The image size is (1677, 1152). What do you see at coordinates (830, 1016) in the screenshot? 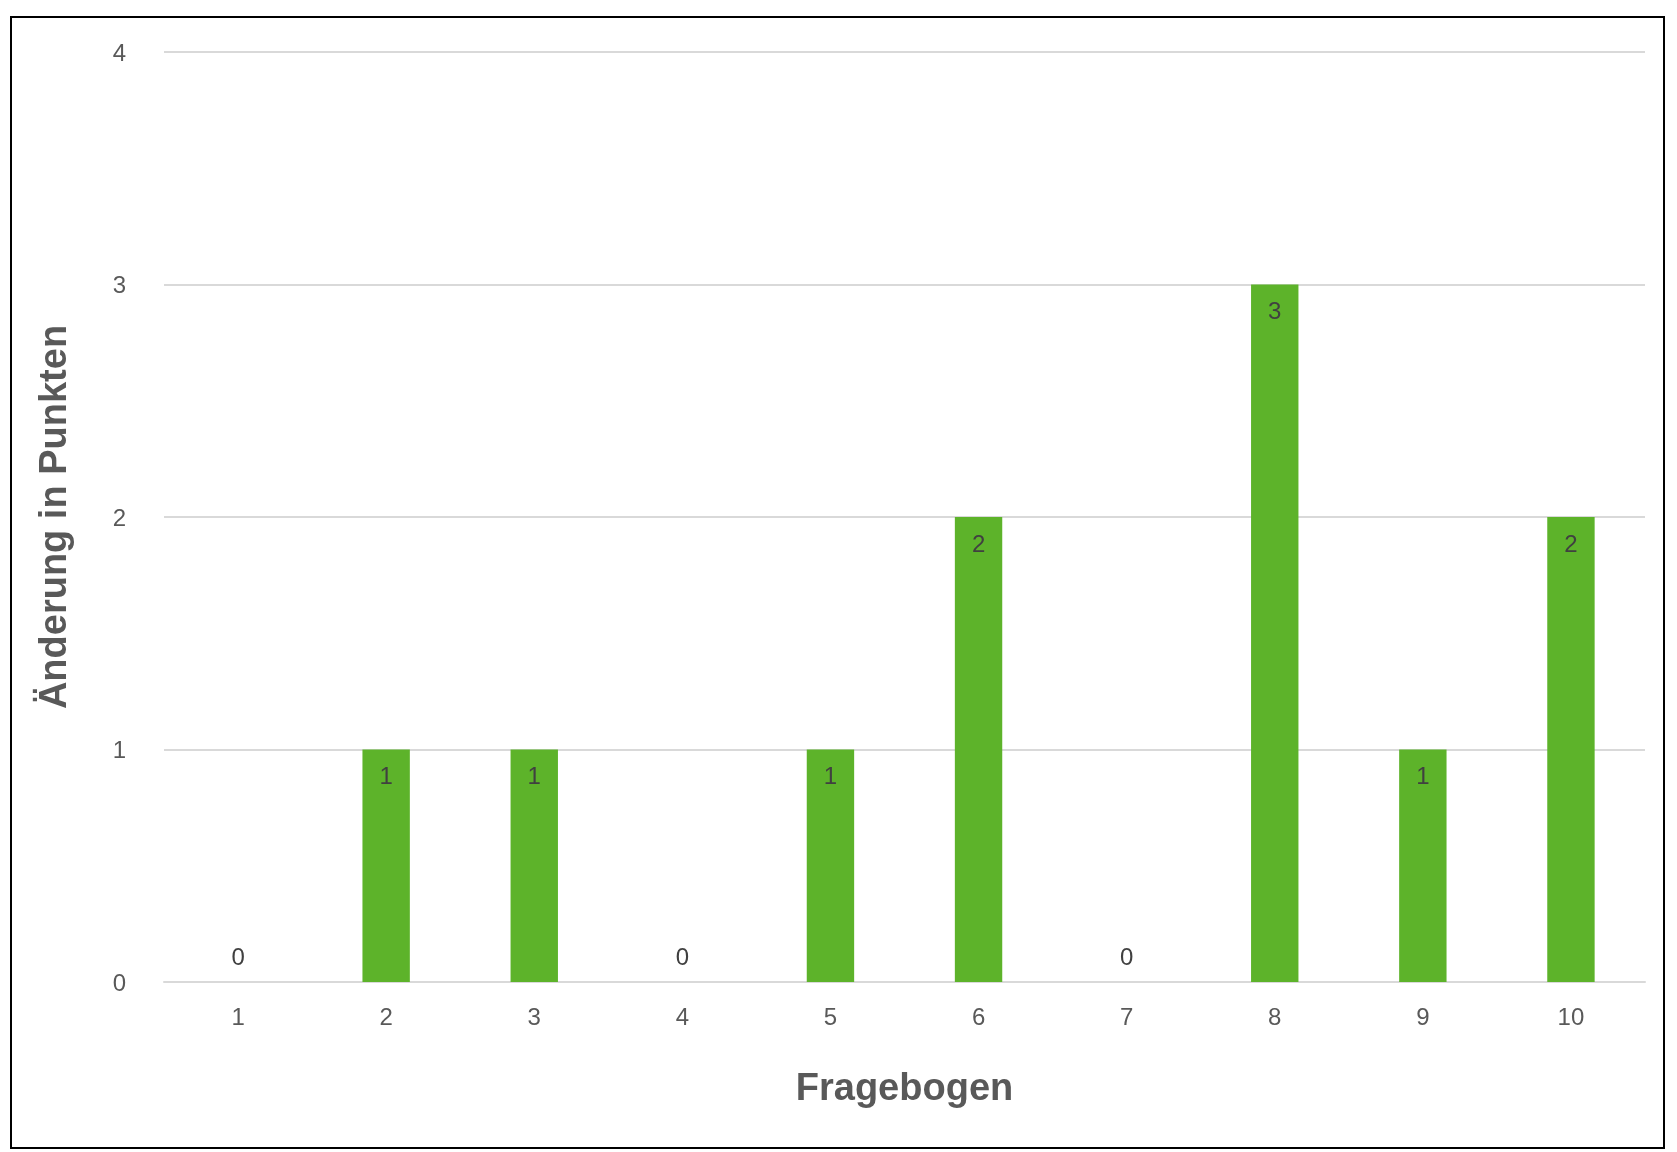
I see `x-tick-label: 5` at bounding box center [830, 1016].